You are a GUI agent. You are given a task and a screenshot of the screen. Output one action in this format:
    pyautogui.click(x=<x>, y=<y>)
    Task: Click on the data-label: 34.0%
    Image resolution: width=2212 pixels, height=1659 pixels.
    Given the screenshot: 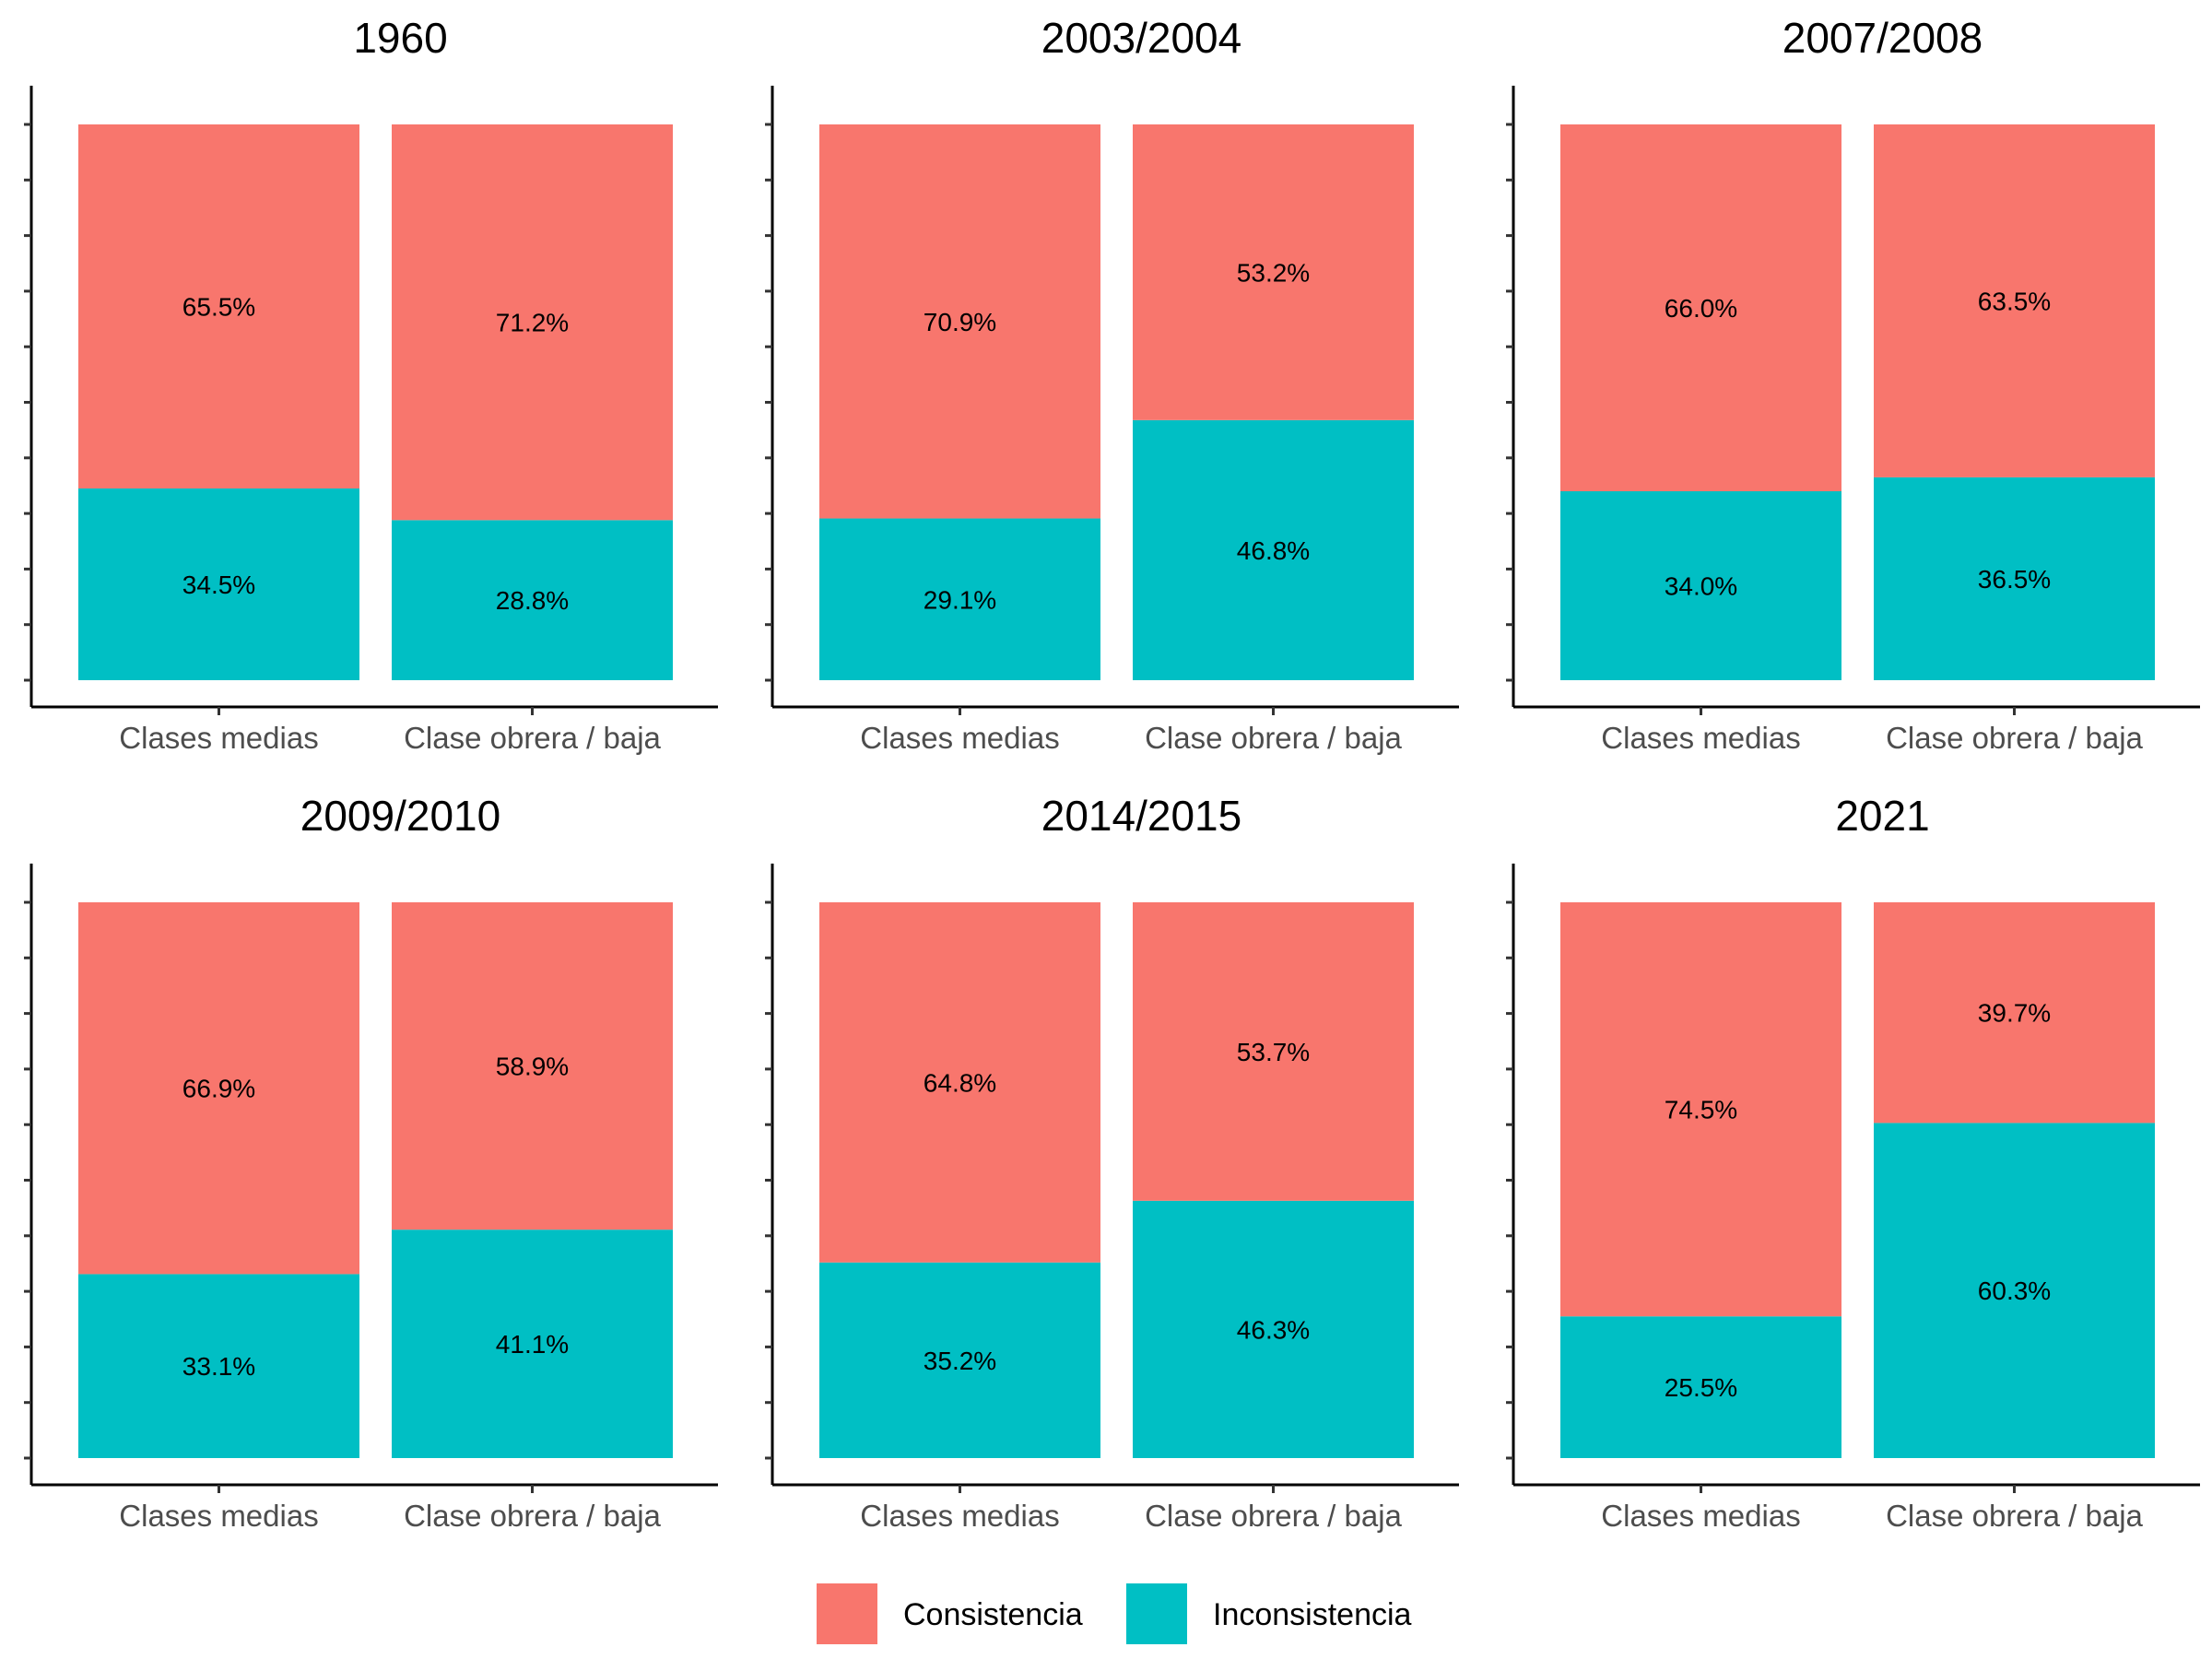 What is the action you would take?
    pyautogui.click(x=1701, y=585)
    